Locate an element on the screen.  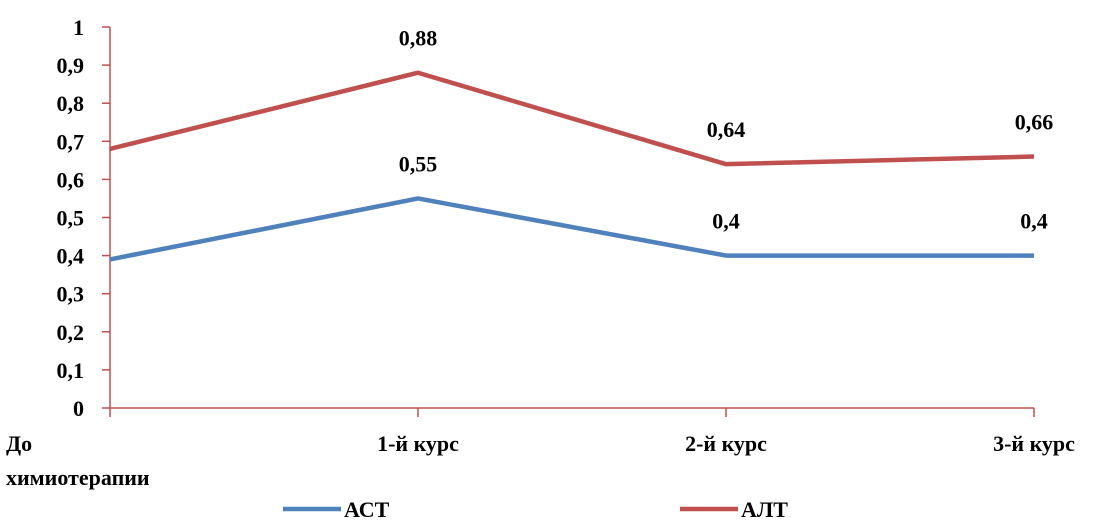
y-tick-label: 0,8 is located at coordinates (71, 103).